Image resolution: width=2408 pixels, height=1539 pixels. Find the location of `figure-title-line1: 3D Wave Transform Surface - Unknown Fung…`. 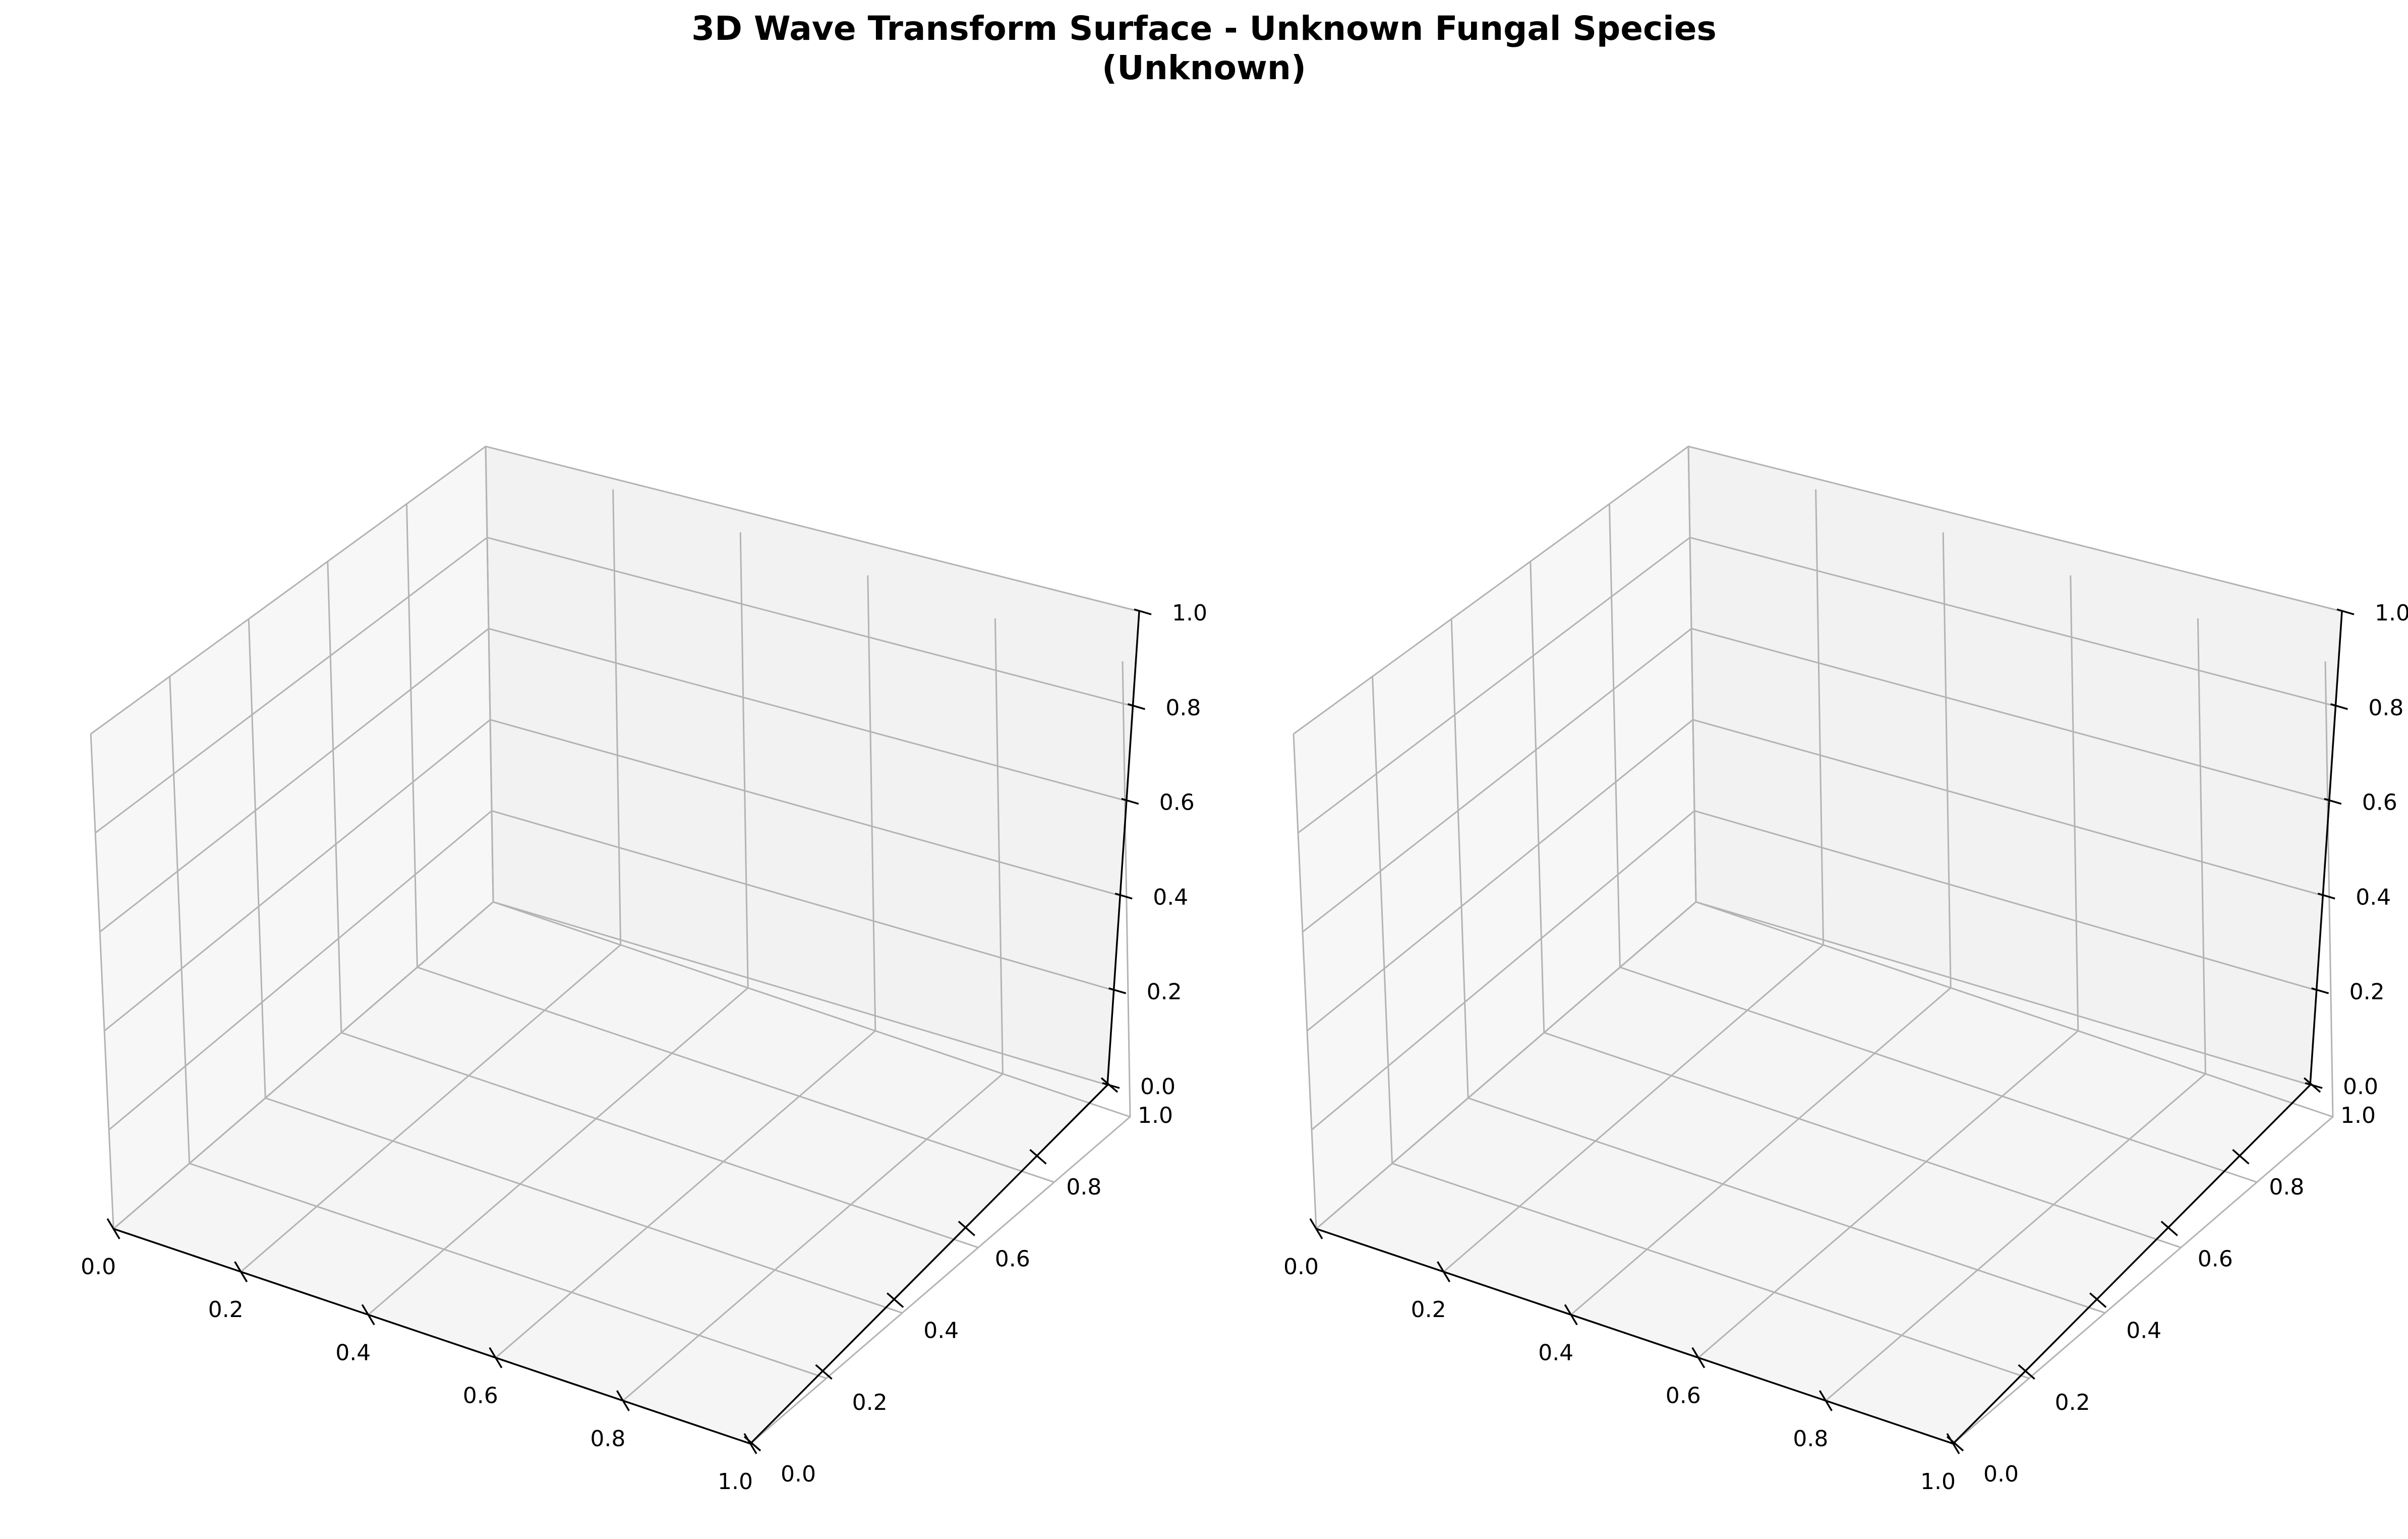

figure-title-line1: 3D Wave Transform Surface - Unknown Fung… is located at coordinates (1204, 28).